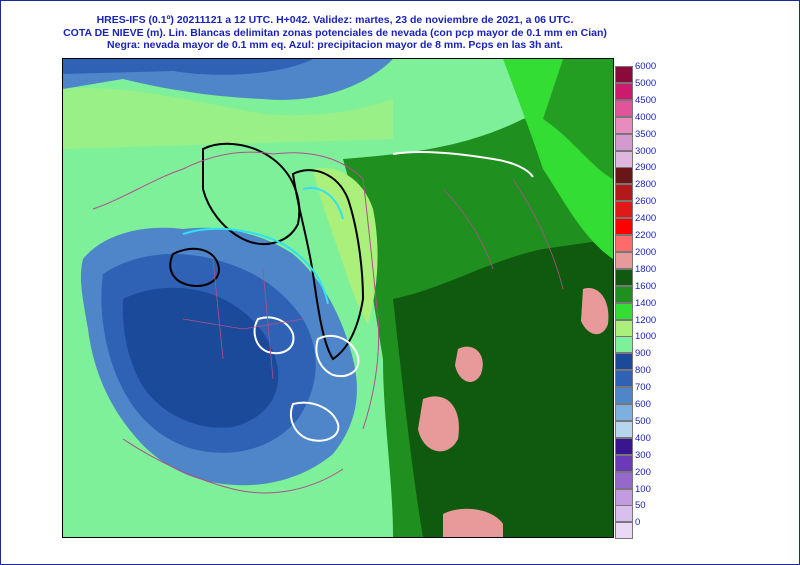 This screenshot has height=565, width=800. Describe the element at coordinates (646, 286) in the screenshot. I see `legend-label: 1600` at that location.